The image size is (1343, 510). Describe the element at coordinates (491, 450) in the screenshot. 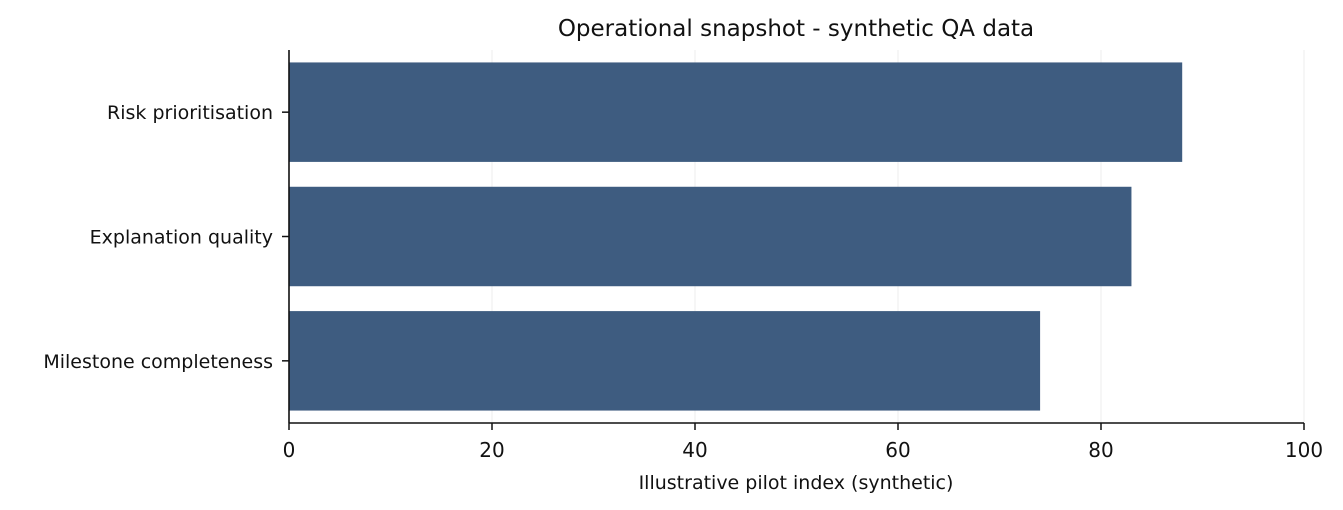

I see `x-tick-label: 20` at that location.